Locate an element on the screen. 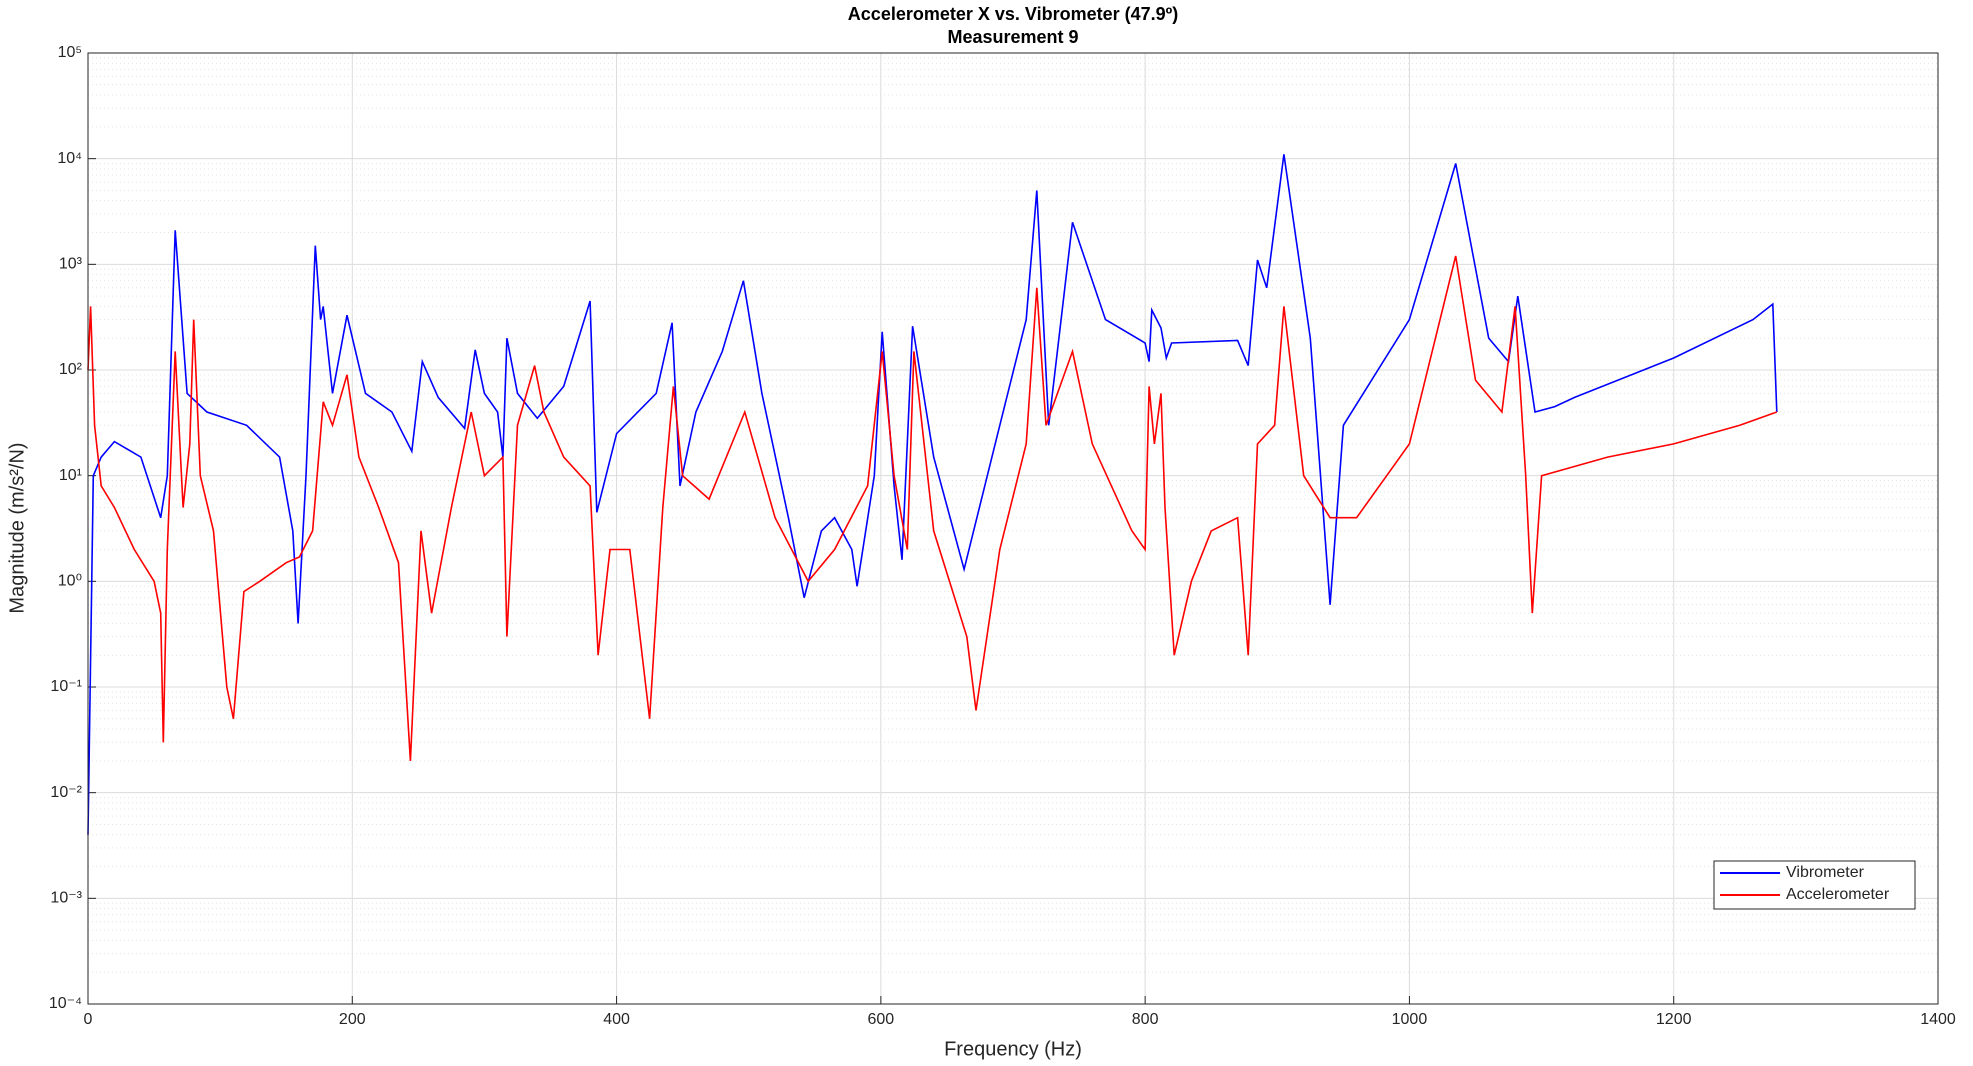 This screenshot has height=1066, width=1973. chart-subtitle: Measurement 9 is located at coordinates (1012, 37).